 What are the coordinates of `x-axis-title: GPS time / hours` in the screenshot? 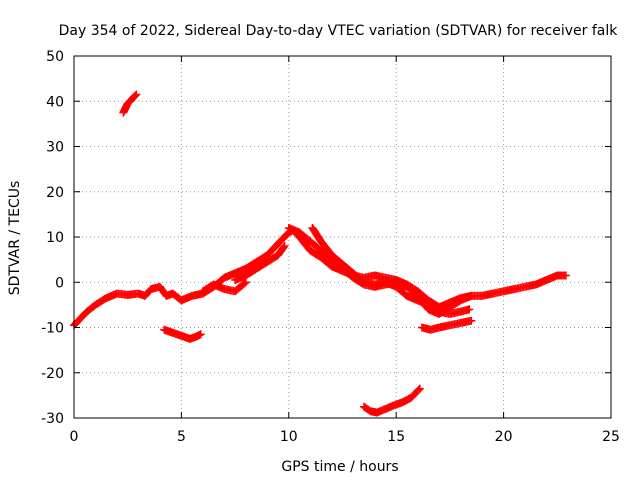 It's located at (339, 467).